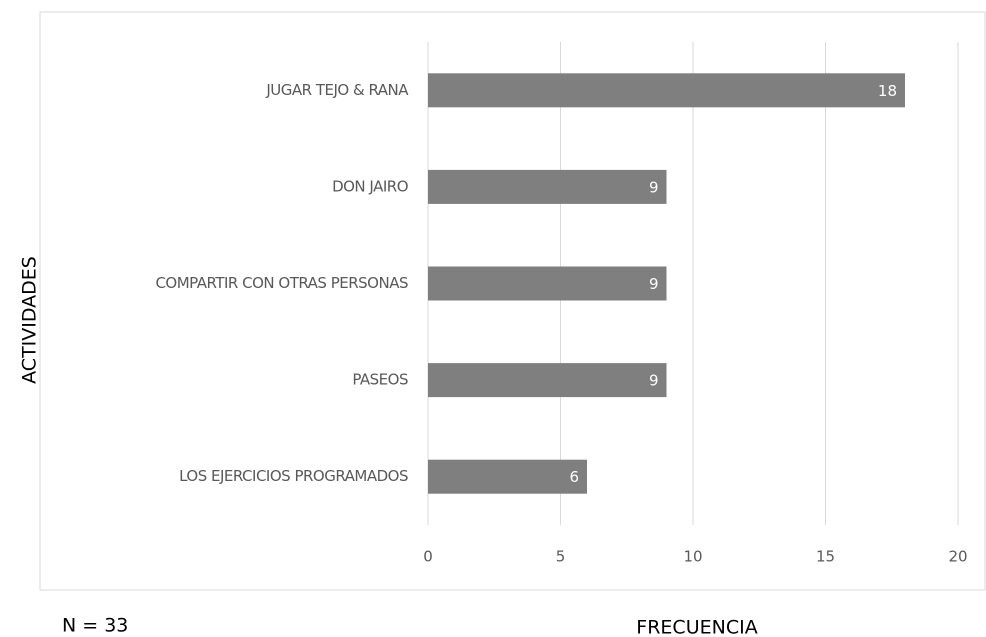 This screenshot has height=637, width=986. I want to click on y-tick-label: JUGAR TEJO & RANA, so click(337, 90).